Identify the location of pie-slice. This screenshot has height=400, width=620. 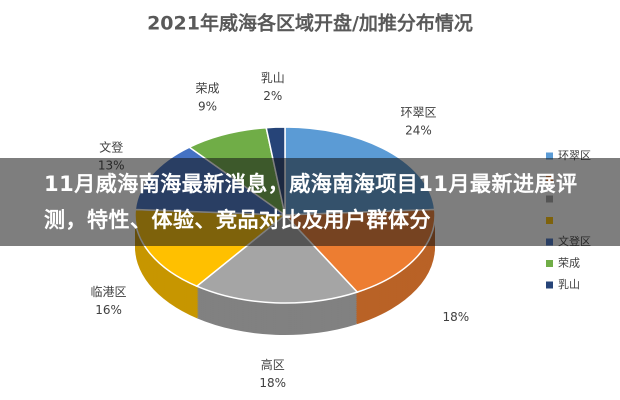
(277, 258).